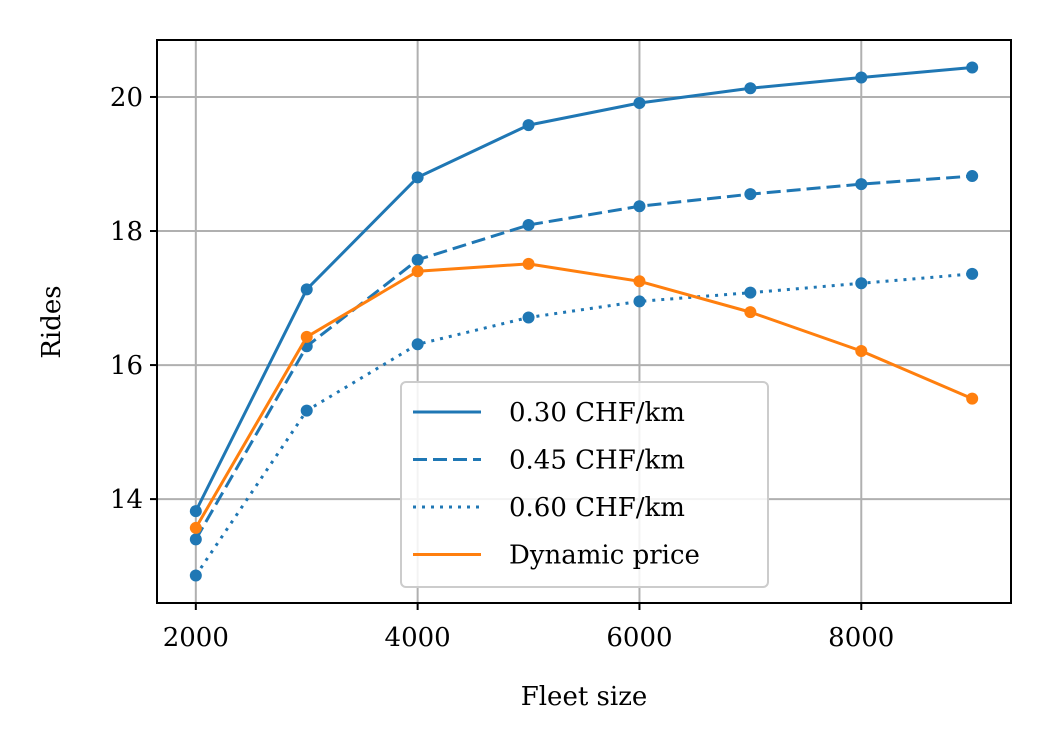 The height and width of the screenshot is (750, 1050). Describe the element at coordinates (597, 508) in the screenshot. I see `legend-label: 0.60 CHF/km` at that location.